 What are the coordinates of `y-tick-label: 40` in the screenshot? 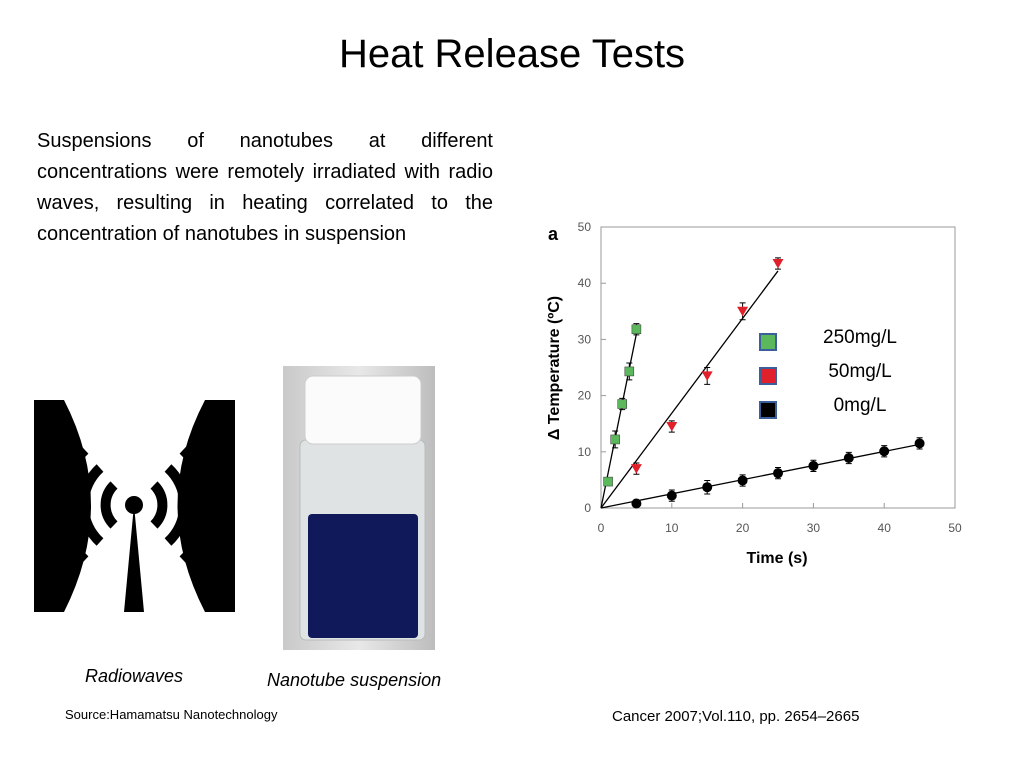 It's located at (585, 283).